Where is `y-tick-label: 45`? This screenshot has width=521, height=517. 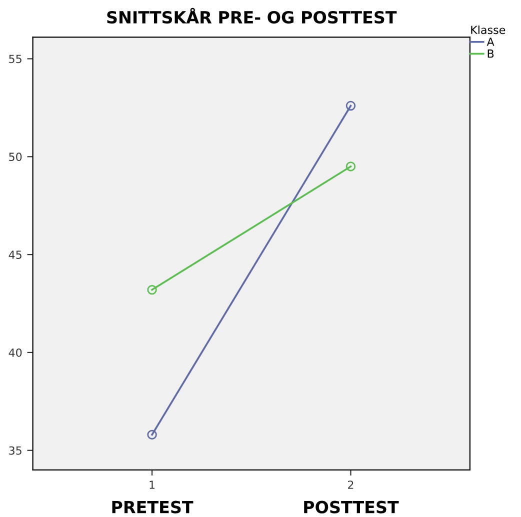
y-tick-label: 45 is located at coordinates (15, 254).